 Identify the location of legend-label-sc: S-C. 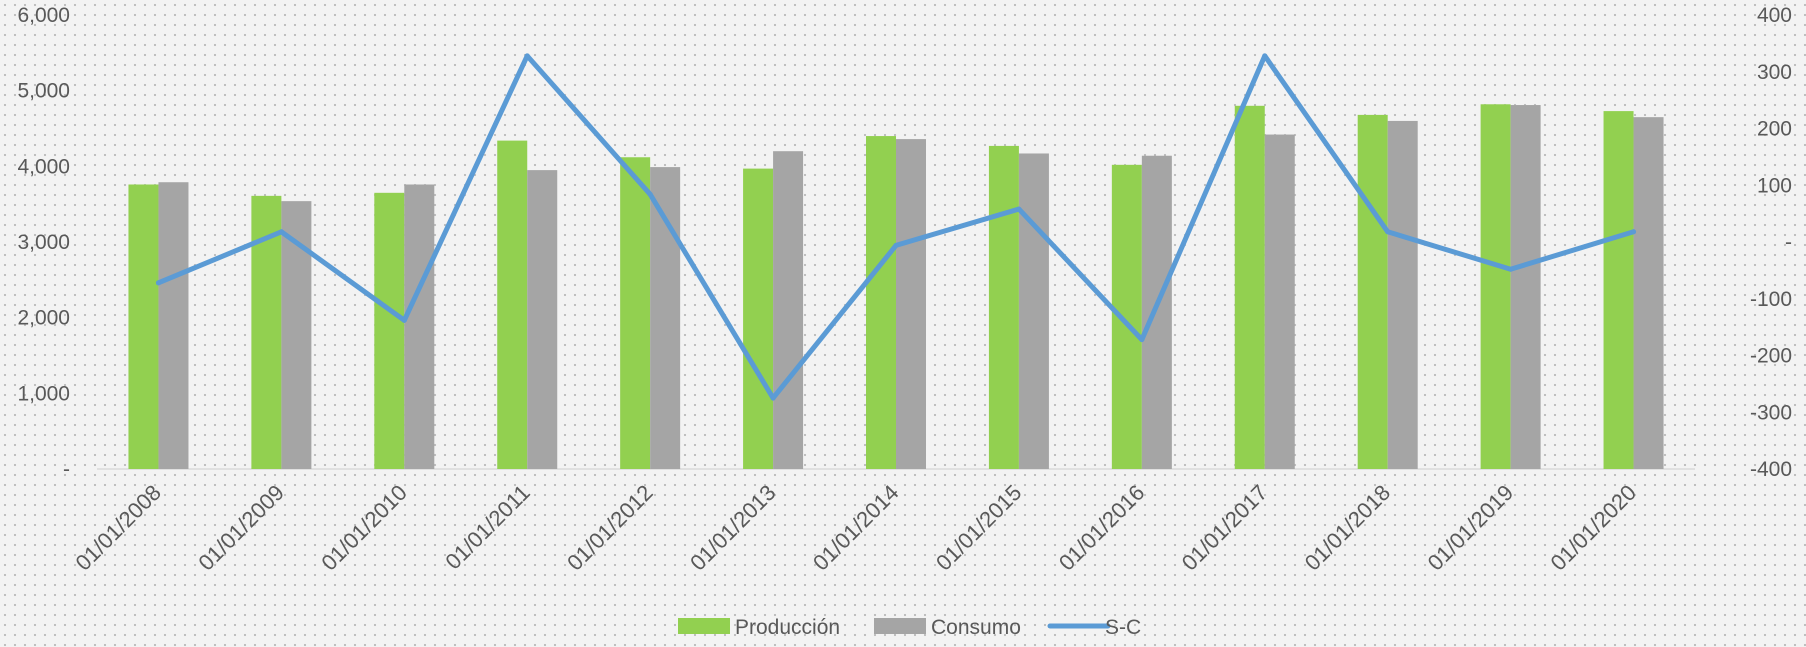
(1123, 627).